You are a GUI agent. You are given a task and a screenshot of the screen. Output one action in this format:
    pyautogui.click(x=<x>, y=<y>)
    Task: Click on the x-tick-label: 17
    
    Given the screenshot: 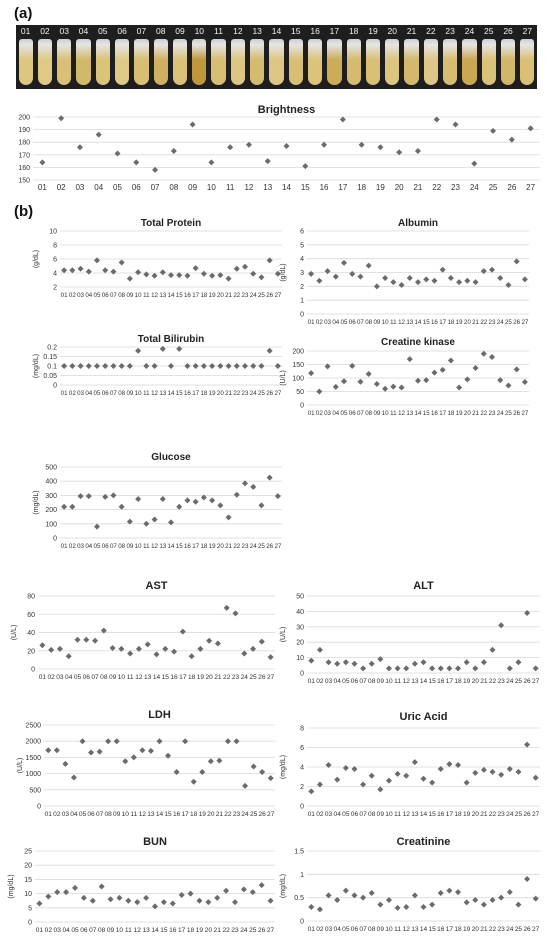 What is the action you would take?
    pyautogui.click(x=342, y=187)
    